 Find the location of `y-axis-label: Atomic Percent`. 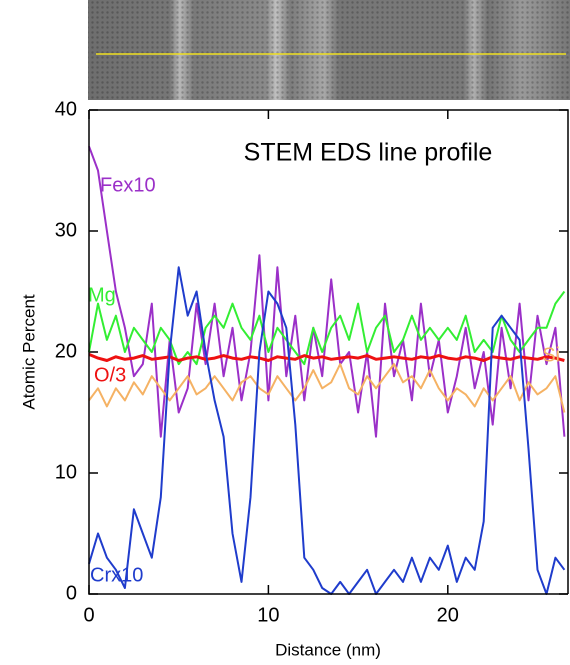

y-axis-label: Atomic Percent is located at coordinates (28, 352).